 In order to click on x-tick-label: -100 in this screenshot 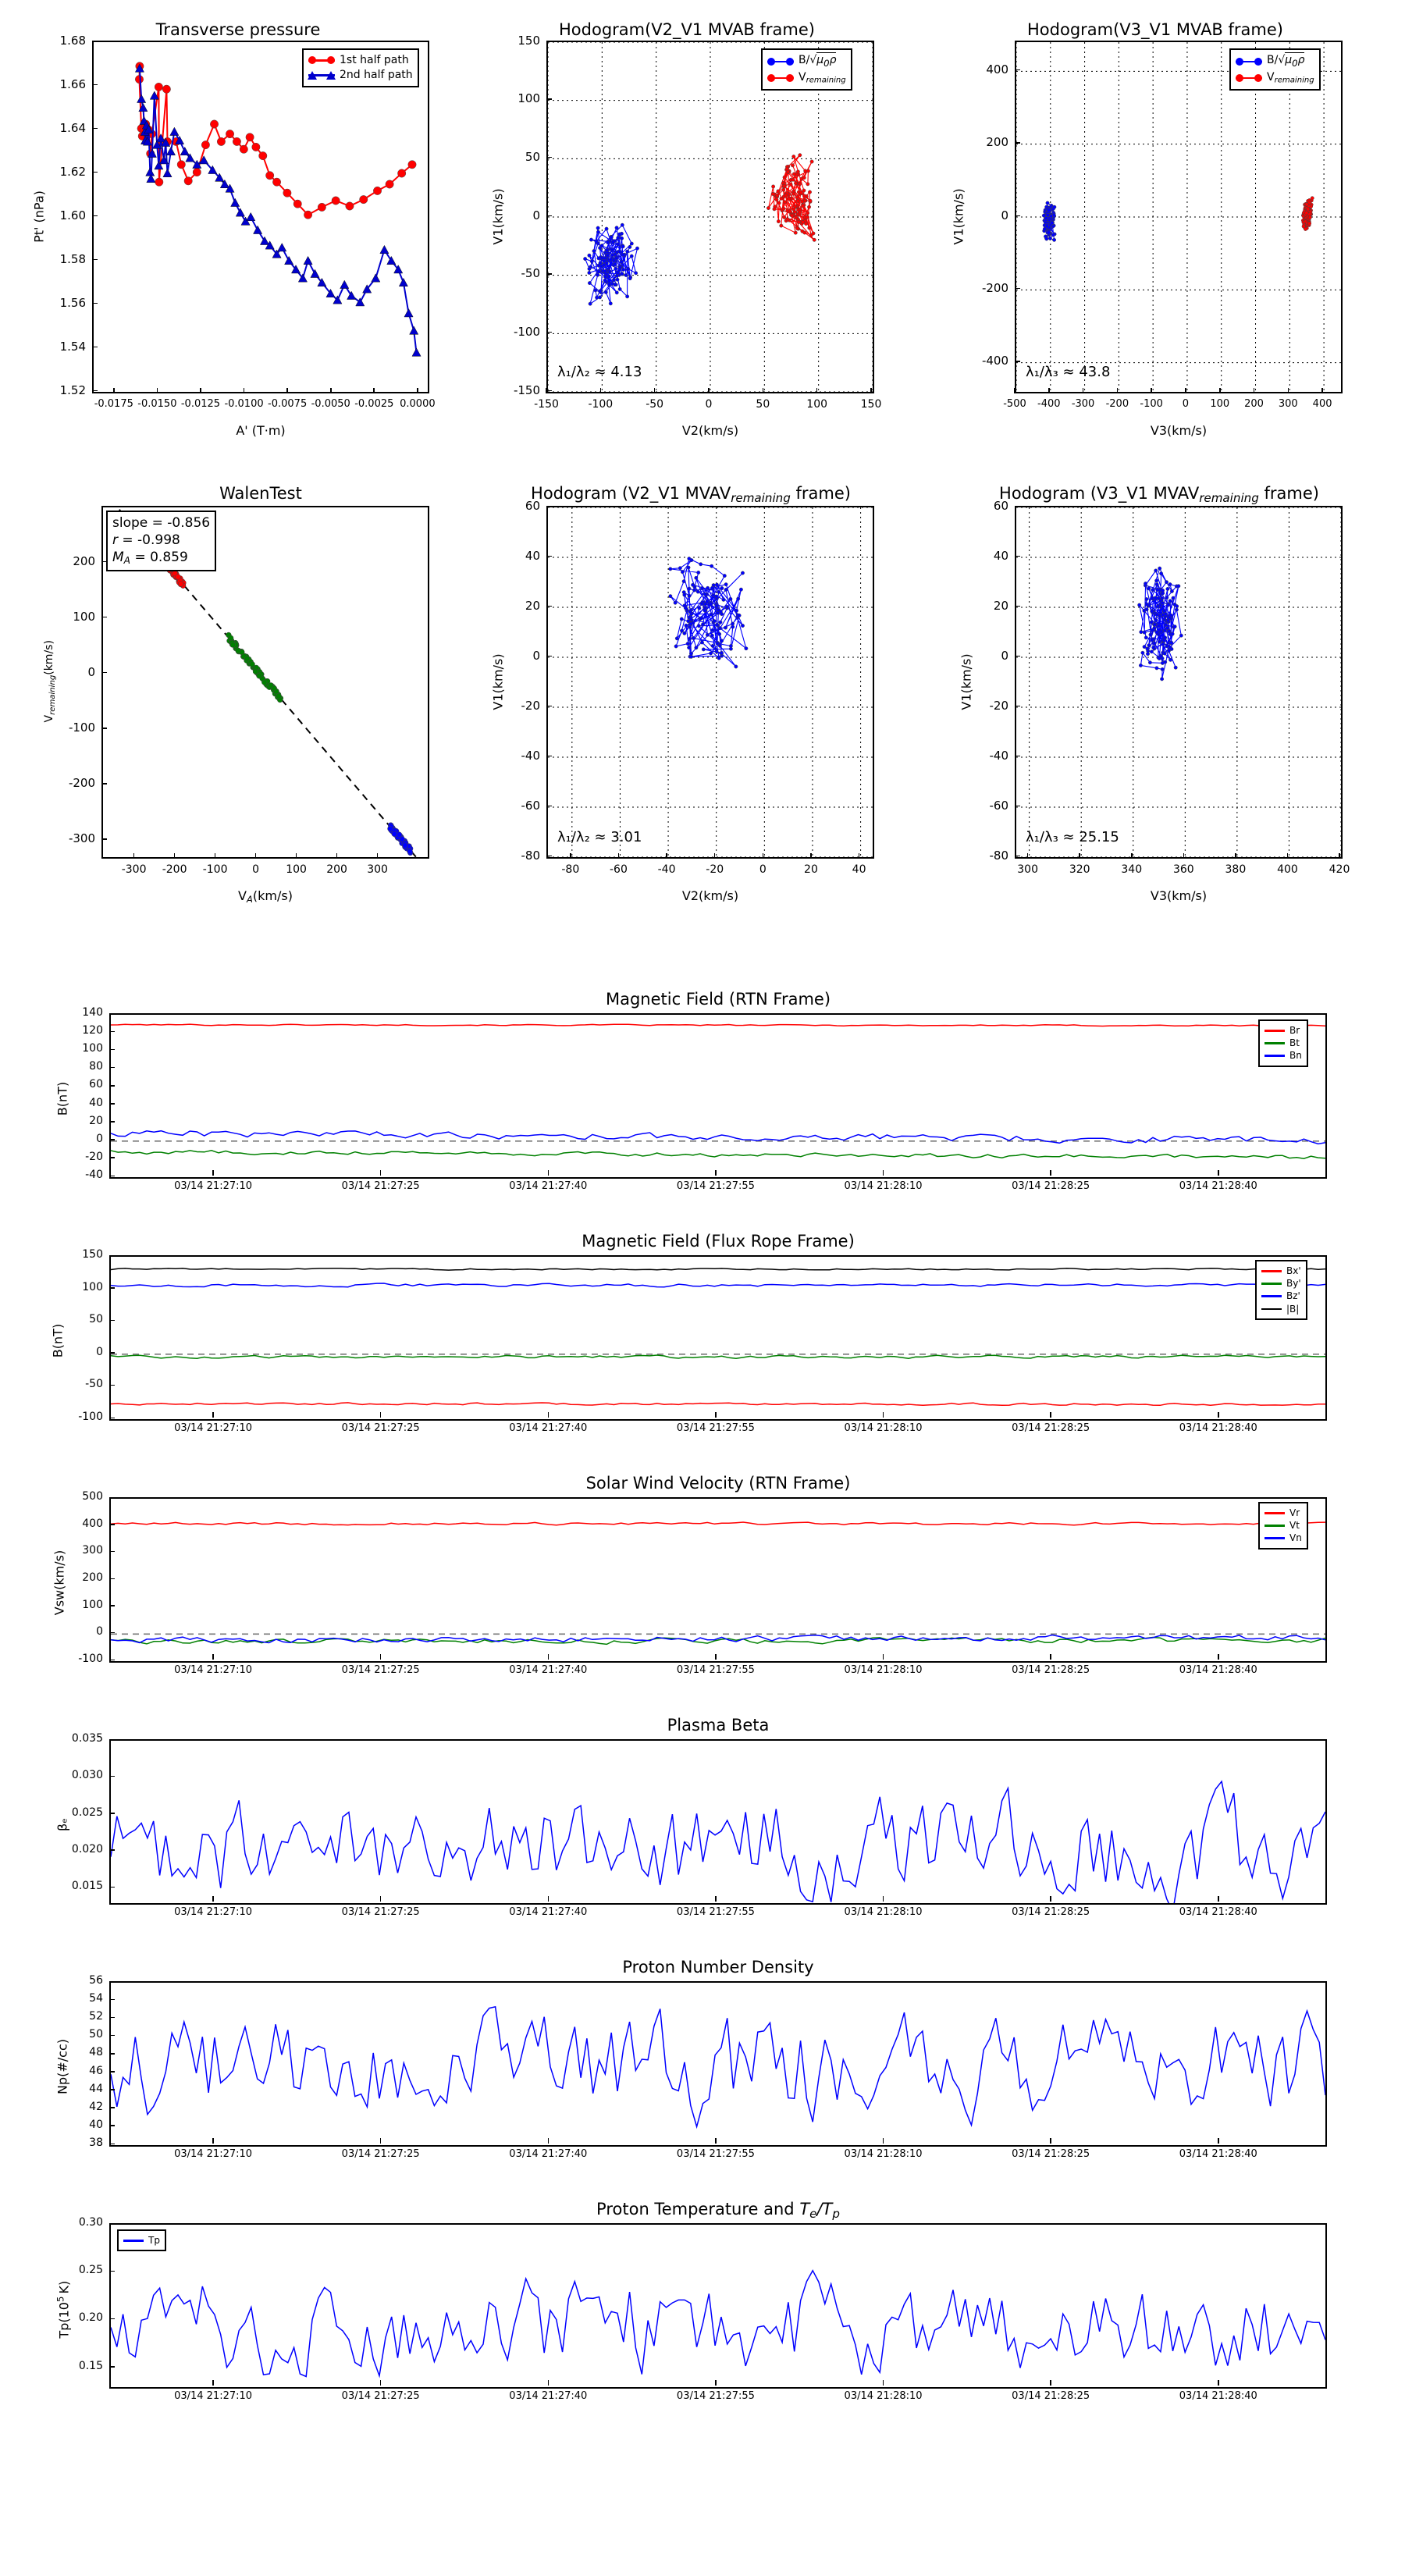, I will do `click(601, 404)`.